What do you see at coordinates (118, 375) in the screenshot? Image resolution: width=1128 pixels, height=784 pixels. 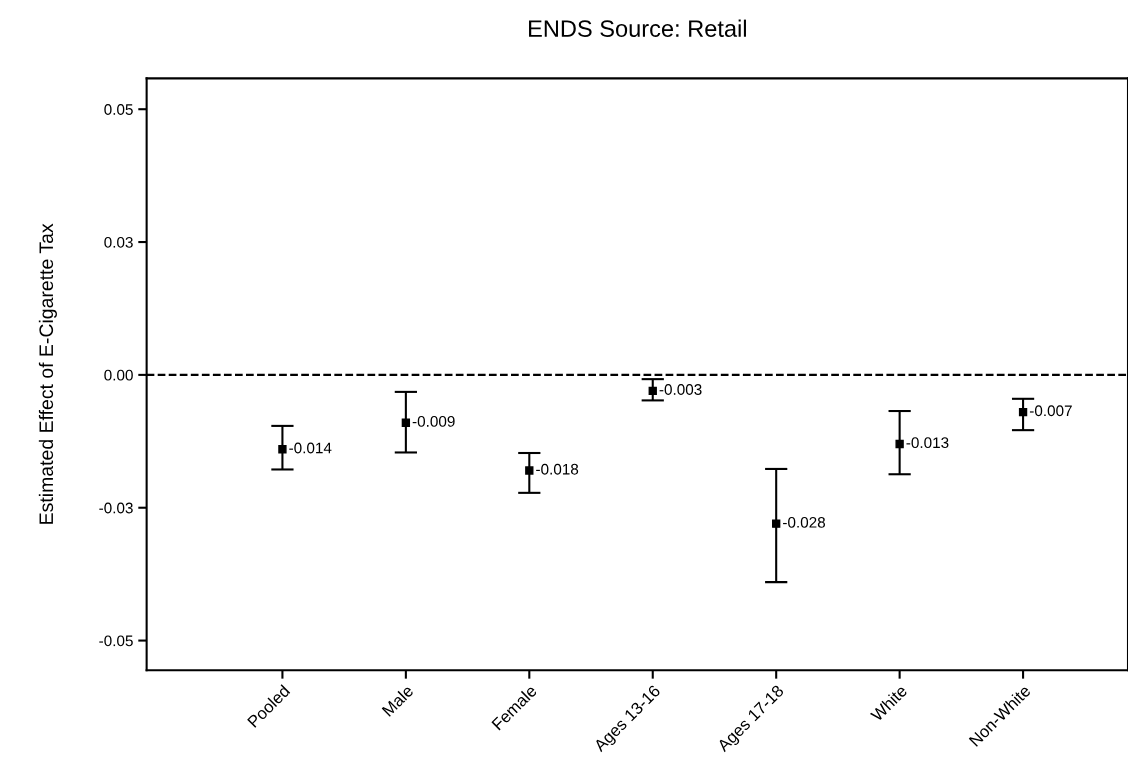 I see `y-tick-label: 0.00` at bounding box center [118, 375].